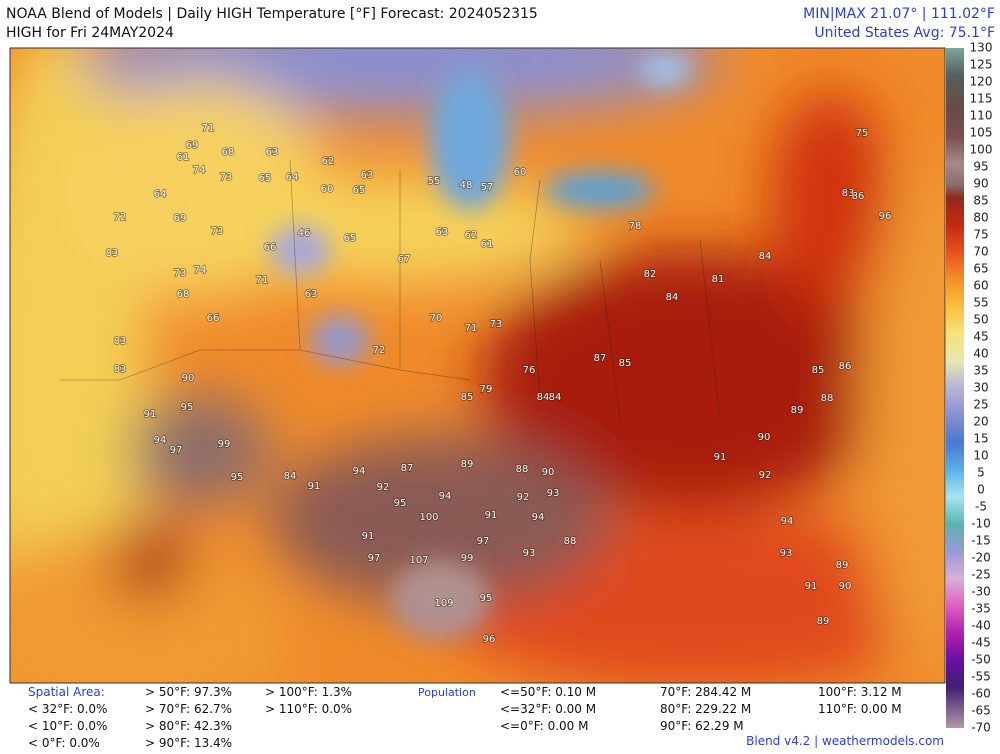 The width and height of the screenshot is (1000, 754). Describe the element at coordinates (981, 660) in the screenshot. I see `colorbar-label: -50` at that location.